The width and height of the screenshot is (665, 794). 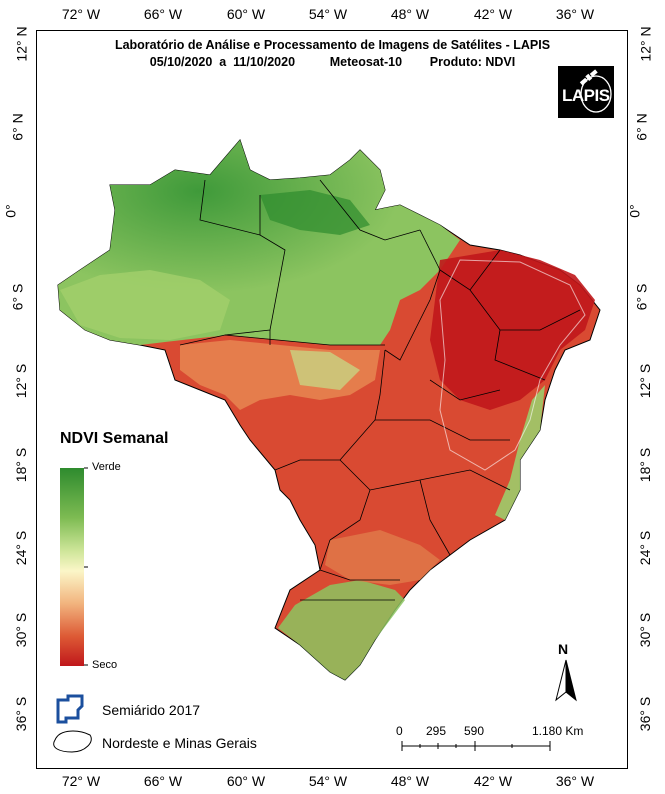 I want to click on lat-label-right: 6° N, so click(x=641, y=127).